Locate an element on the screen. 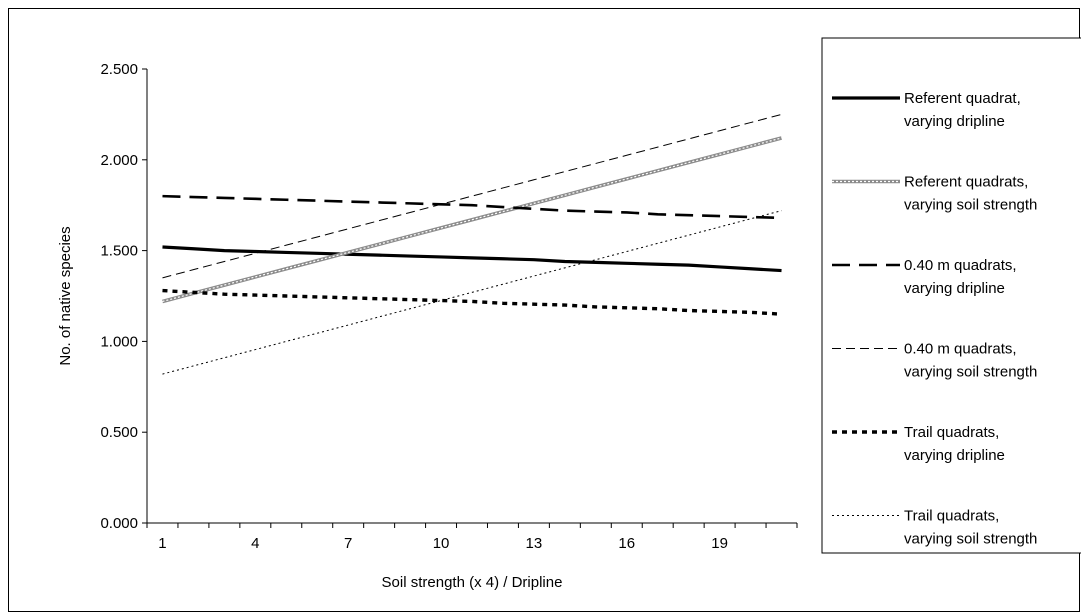 The height and width of the screenshot is (613, 1081). legend-item: Referent quadrats, varying soil strength is located at coordinates (934, 194).